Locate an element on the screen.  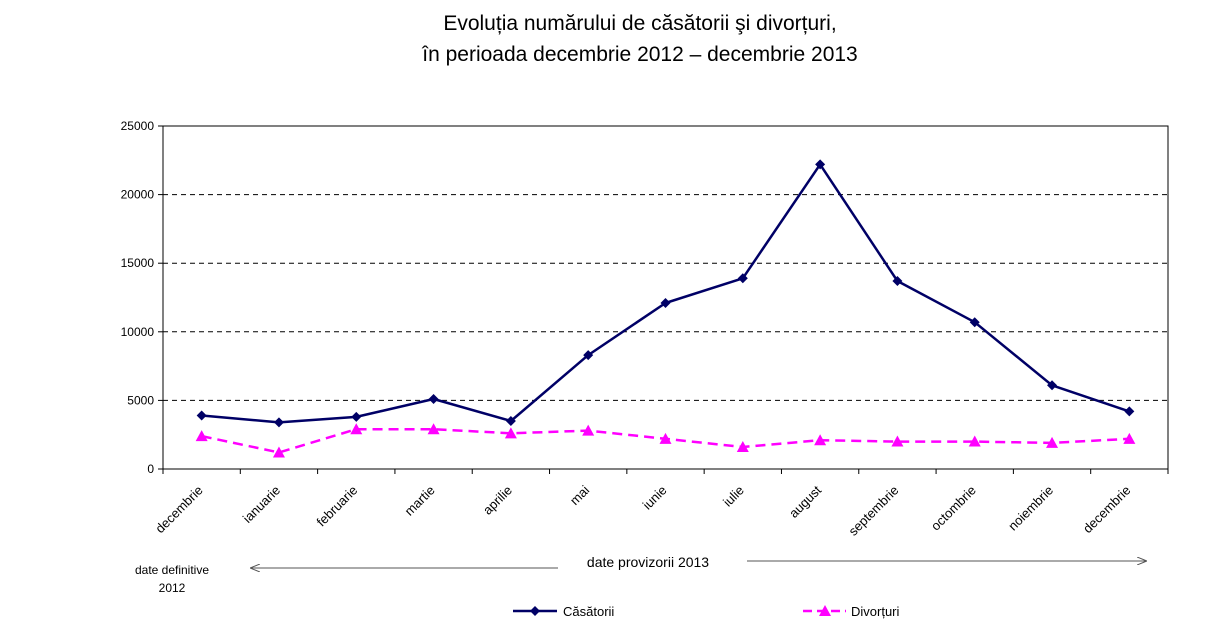
x-tick-label: aprilie is located at coordinates (497, 500).